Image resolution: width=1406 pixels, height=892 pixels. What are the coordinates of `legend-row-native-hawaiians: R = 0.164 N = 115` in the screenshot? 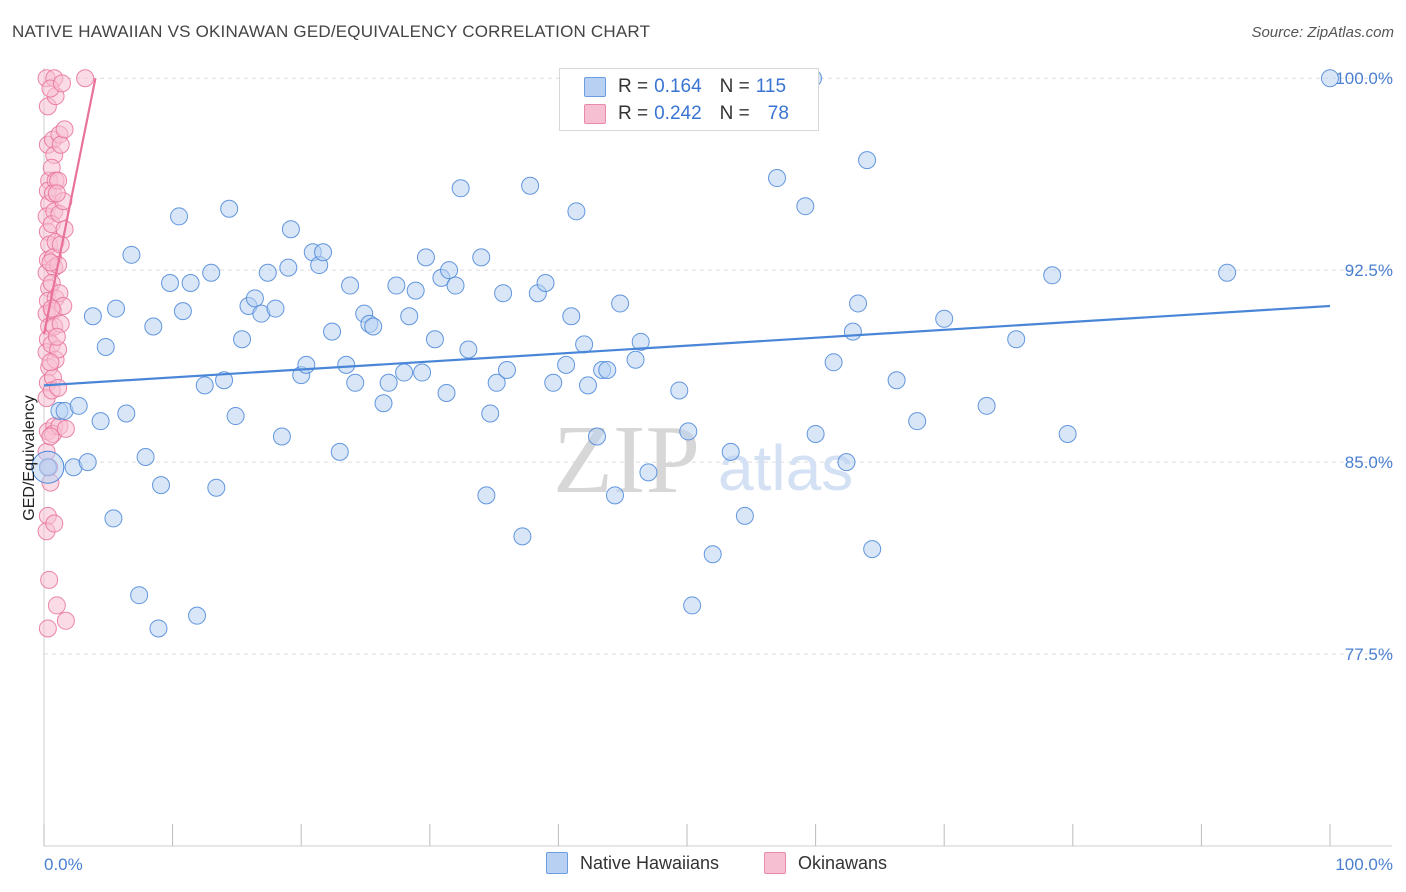 It's located at (685, 87).